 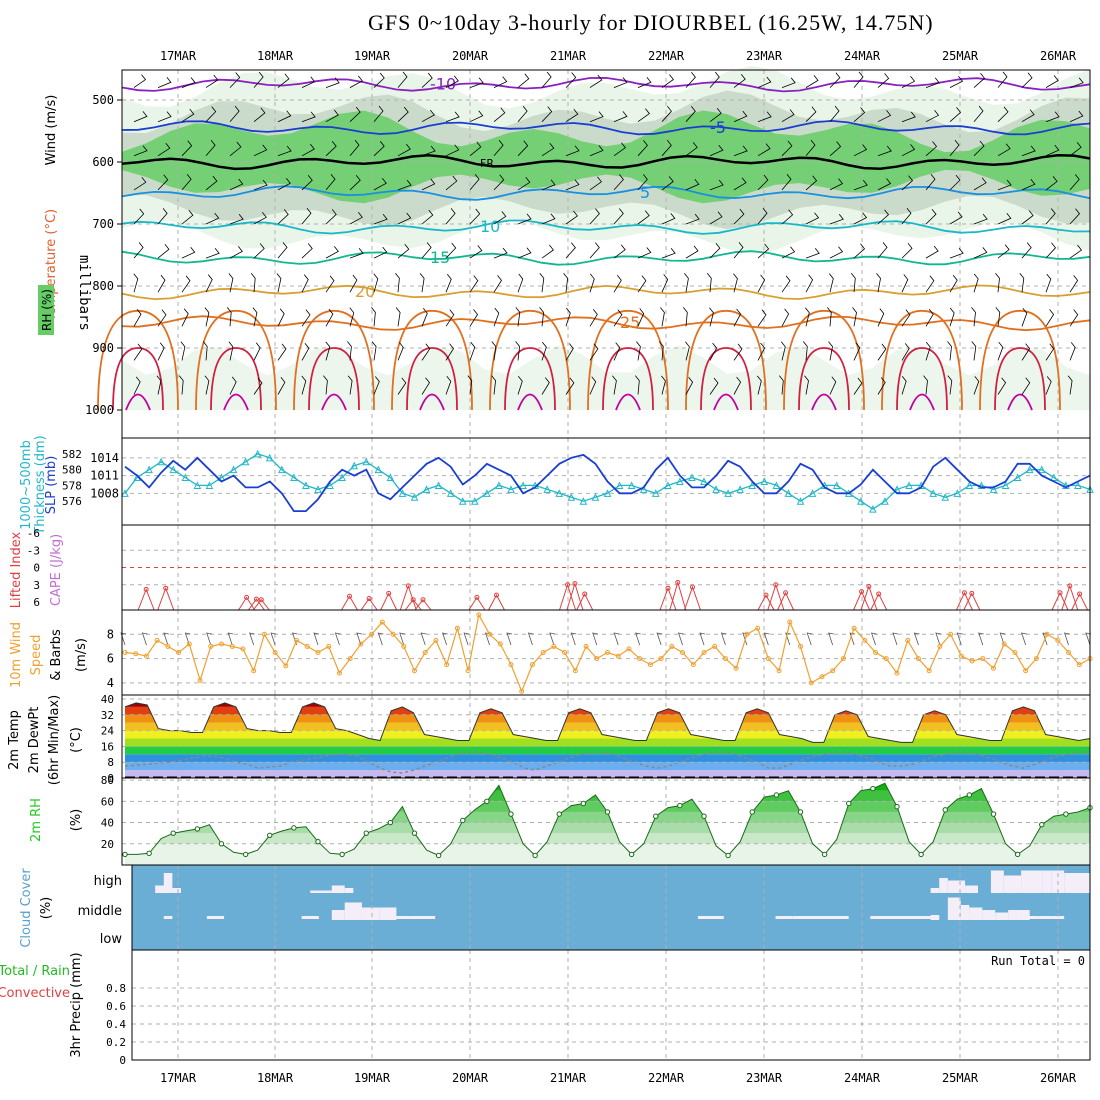 What do you see at coordinates (607, 481) in the screenshot?
I see `thickness-line` at bounding box center [607, 481].